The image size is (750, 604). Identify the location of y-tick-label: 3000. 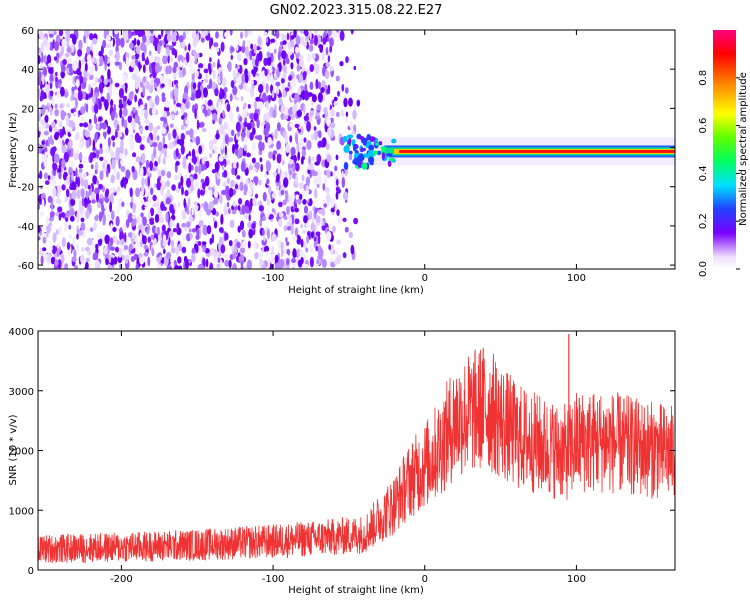
(21, 392).